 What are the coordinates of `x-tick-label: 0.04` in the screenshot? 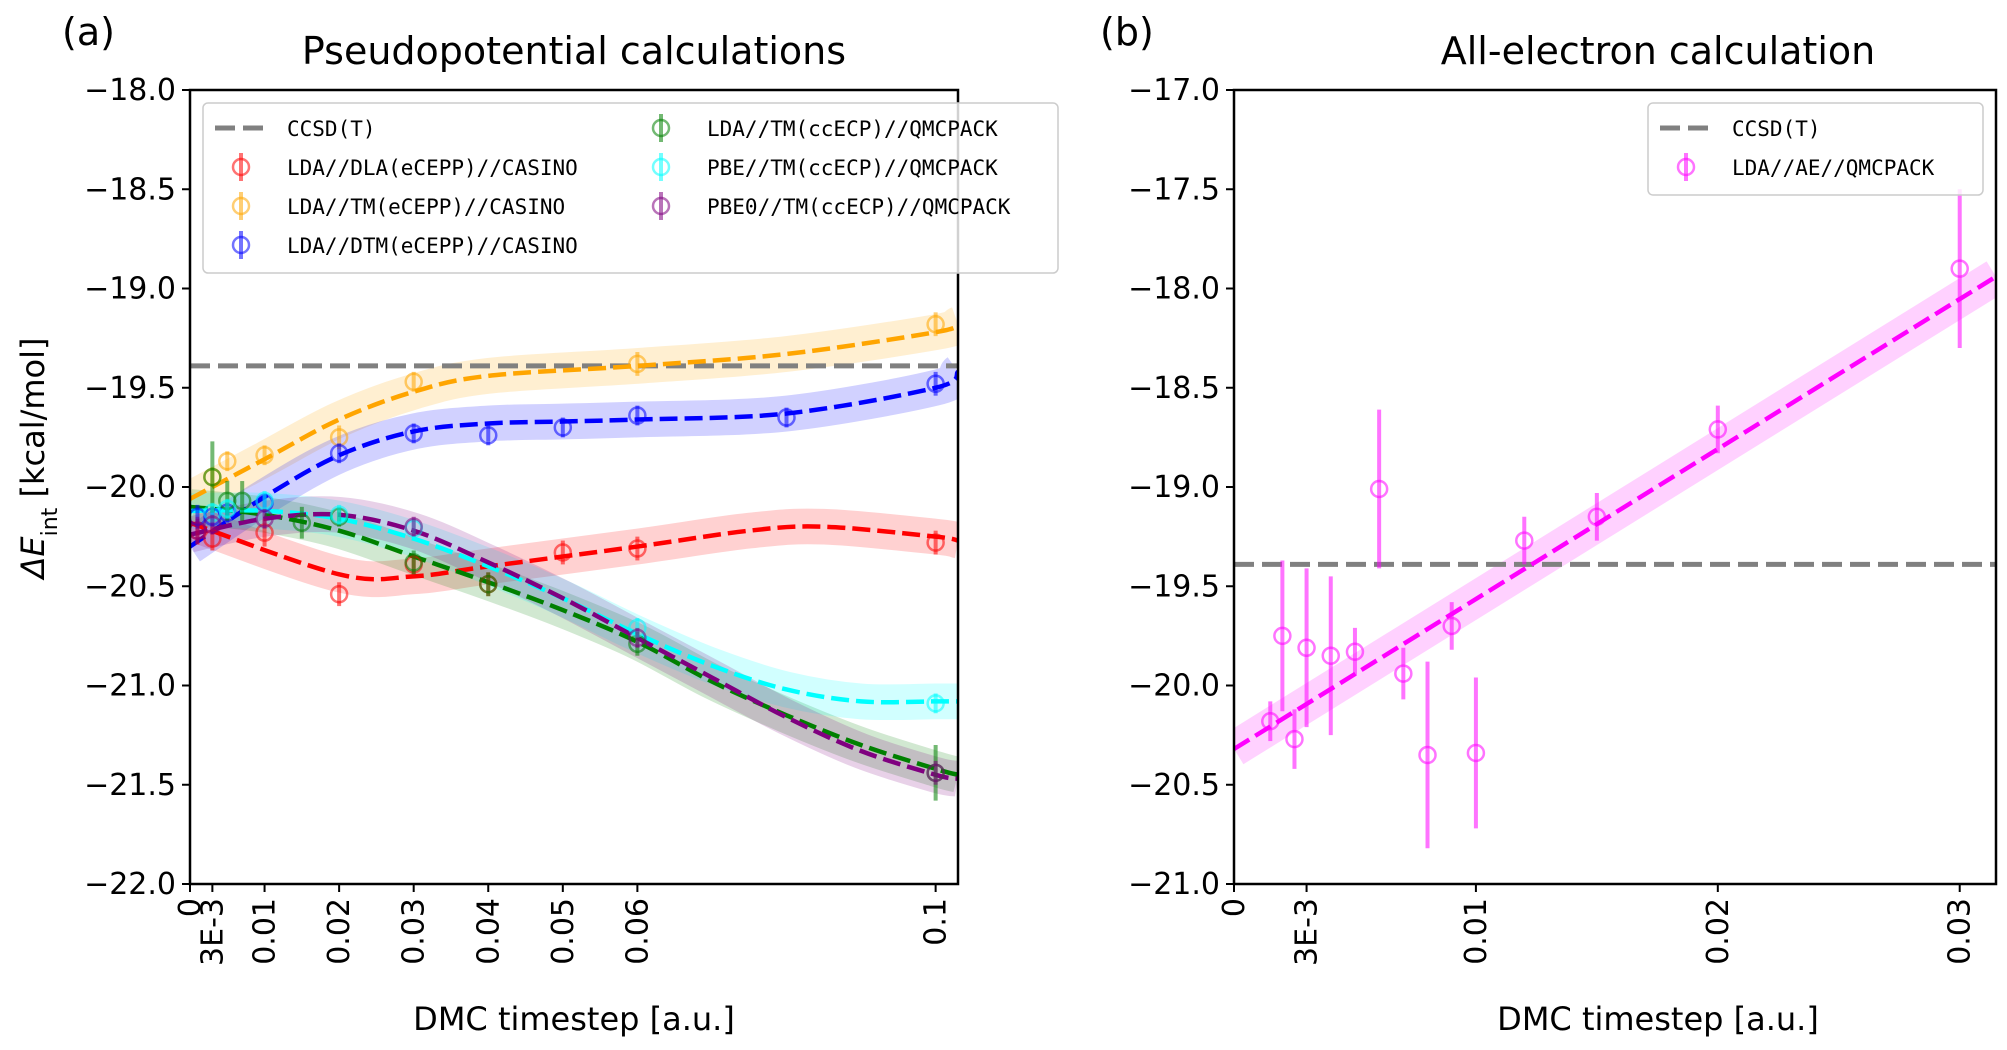 It's located at (488, 931).